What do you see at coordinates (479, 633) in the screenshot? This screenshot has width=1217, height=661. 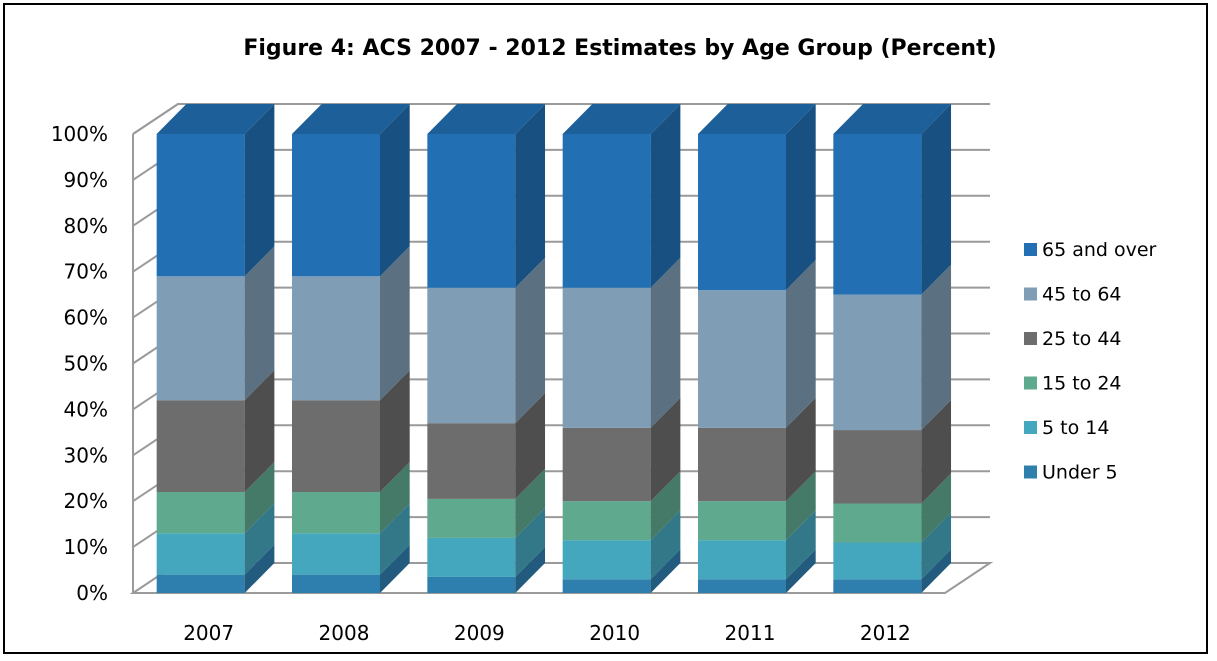 I see `x-tick-label: 2009` at bounding box center [479, 633].